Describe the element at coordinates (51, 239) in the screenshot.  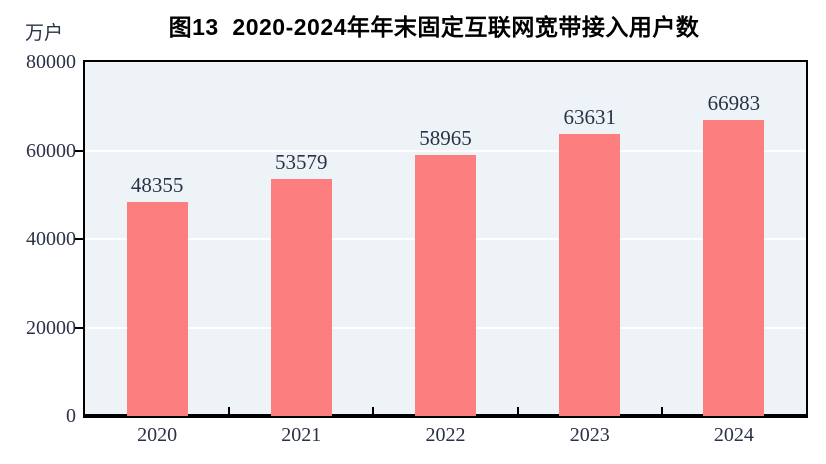
I see `y-axis-label-40000: 40000` at that location.